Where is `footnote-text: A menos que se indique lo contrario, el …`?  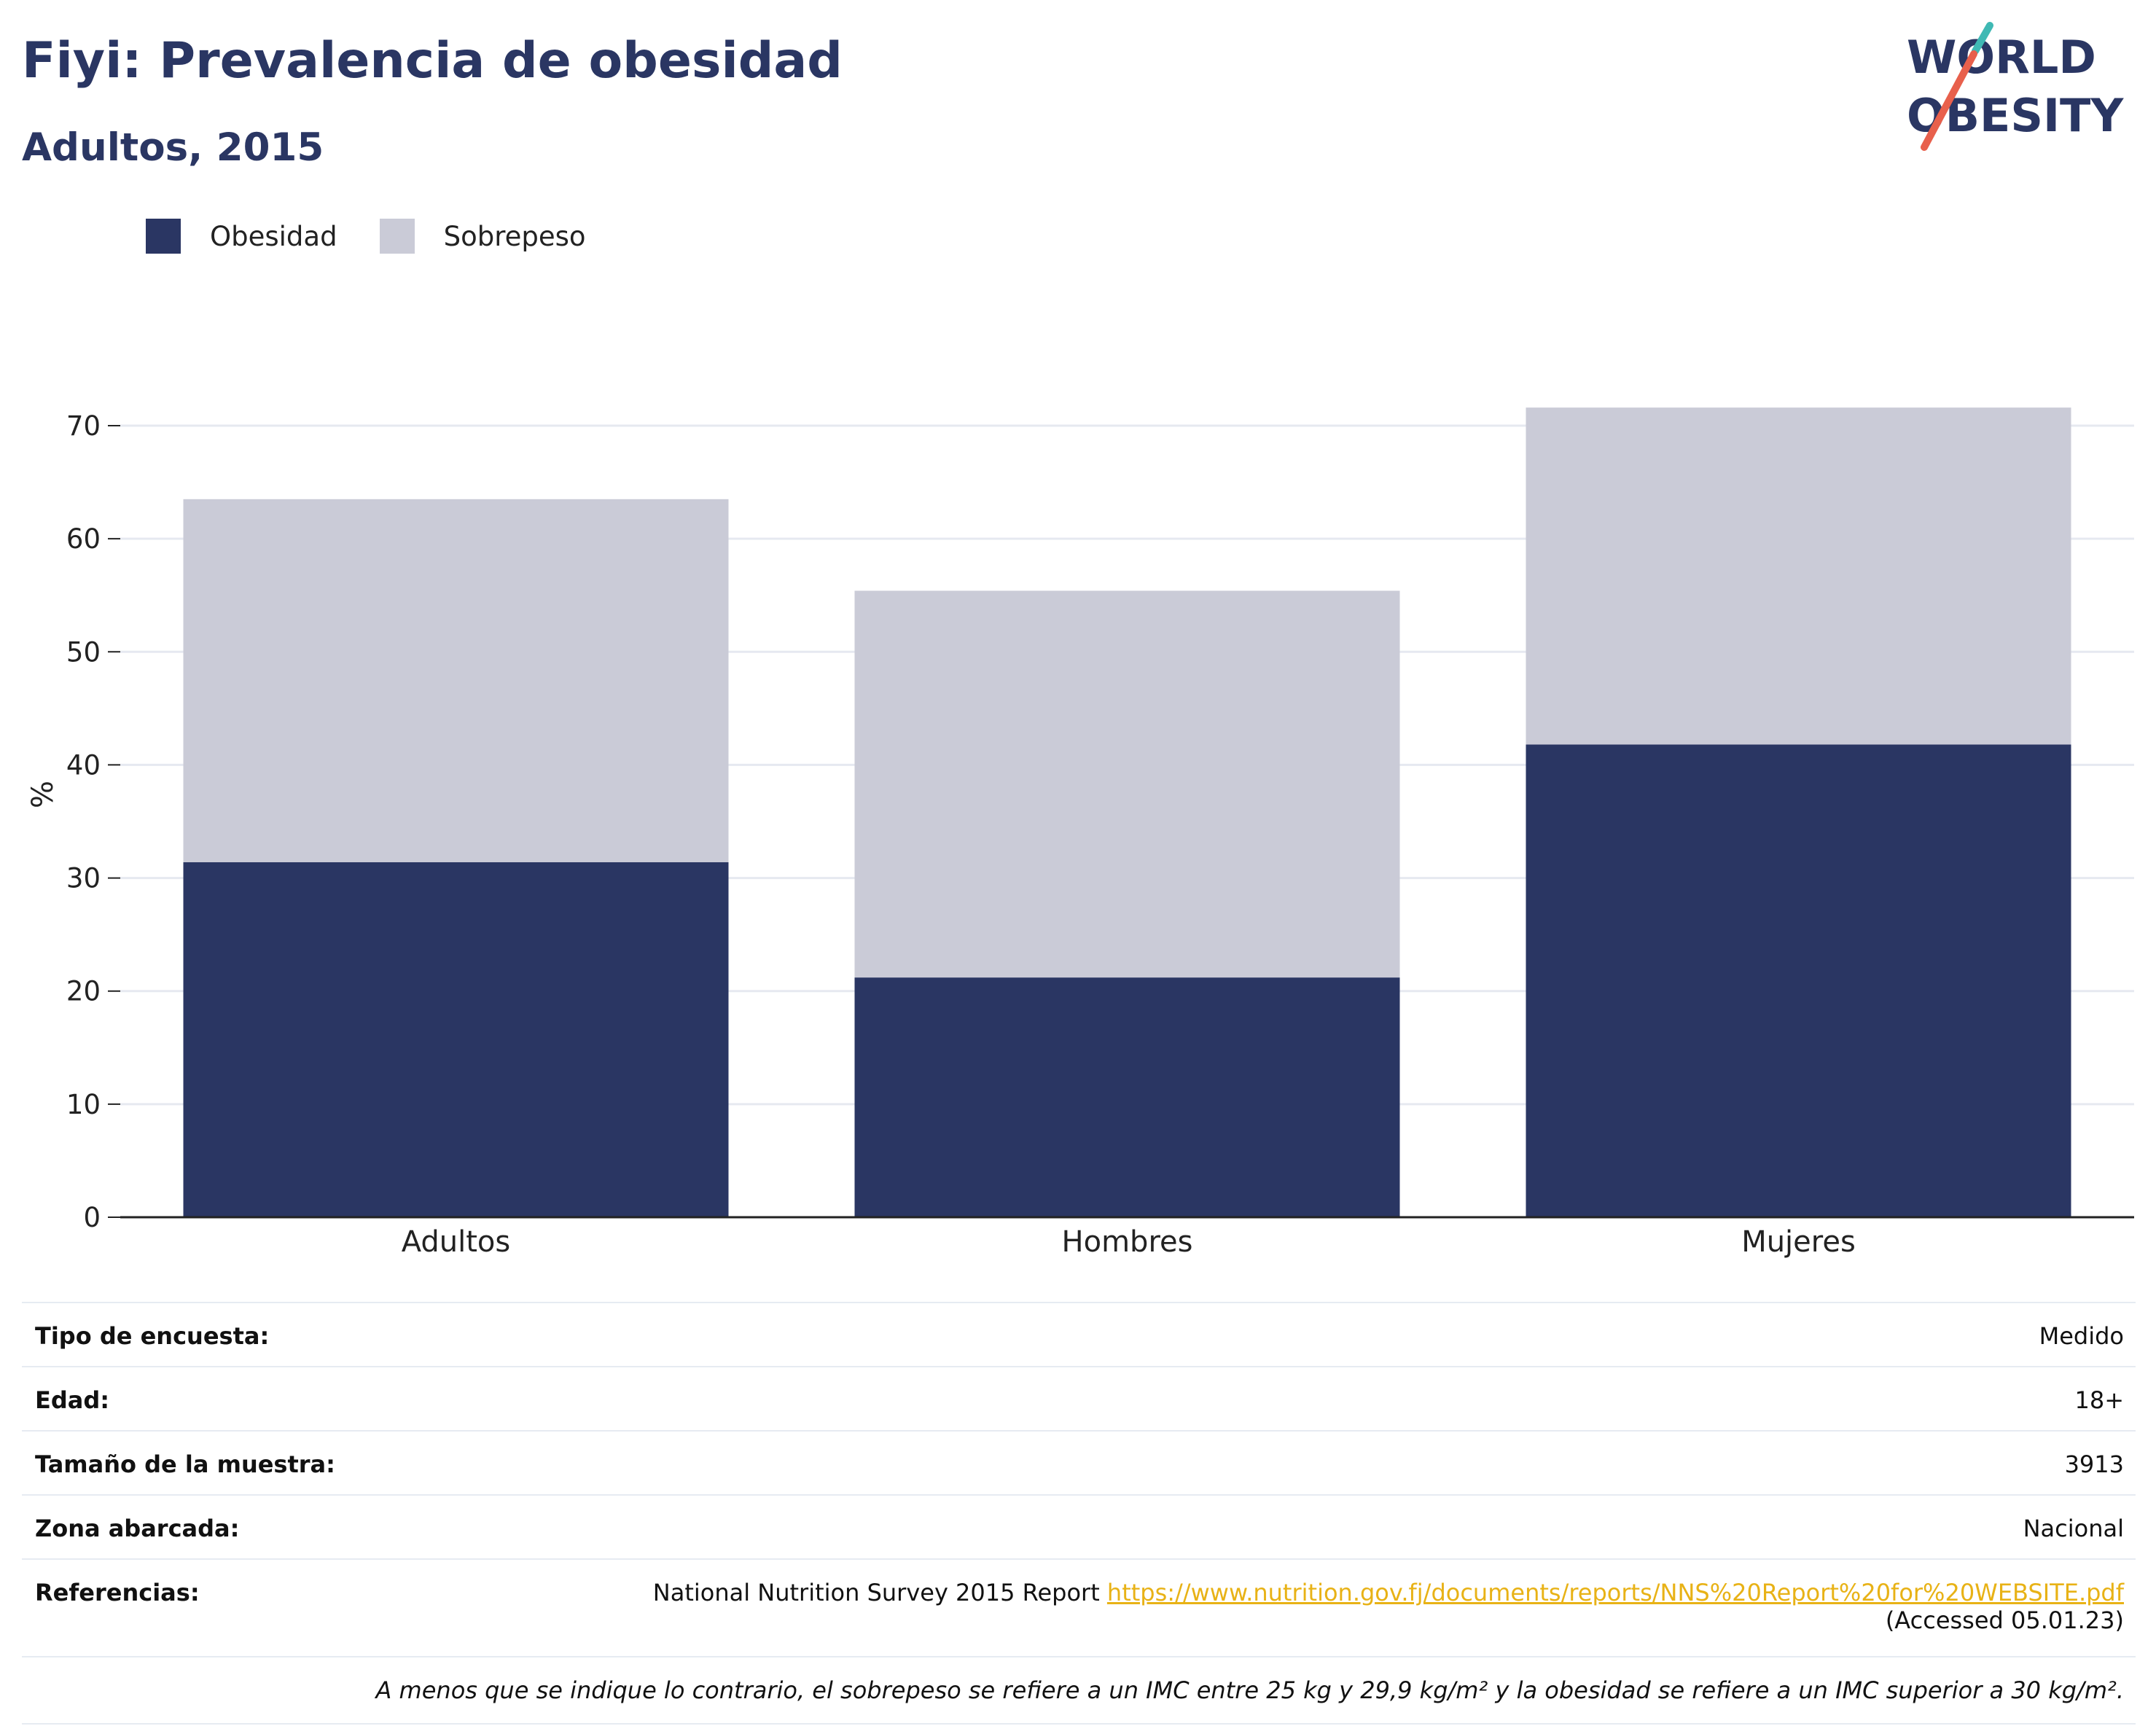 footnote-text: A menos que se indique lo contrario, el … is located at coordinates (1250, 1690).